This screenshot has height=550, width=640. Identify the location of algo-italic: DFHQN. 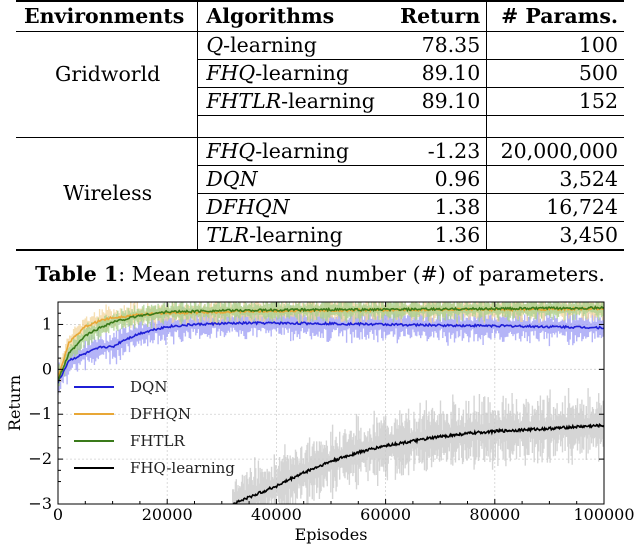
(248, 207).